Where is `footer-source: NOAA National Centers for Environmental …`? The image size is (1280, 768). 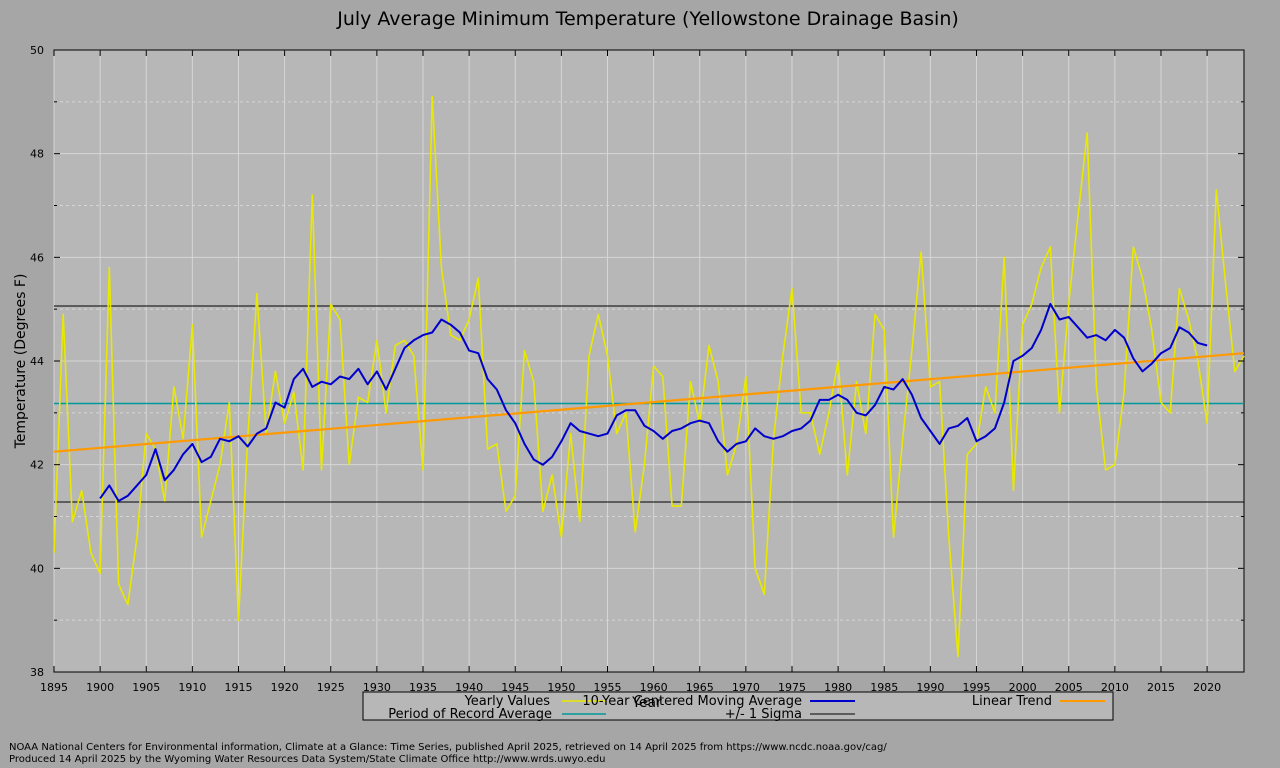 footer-source: NOAA National Centers for Environmental … is located at coordinates (448, 747).